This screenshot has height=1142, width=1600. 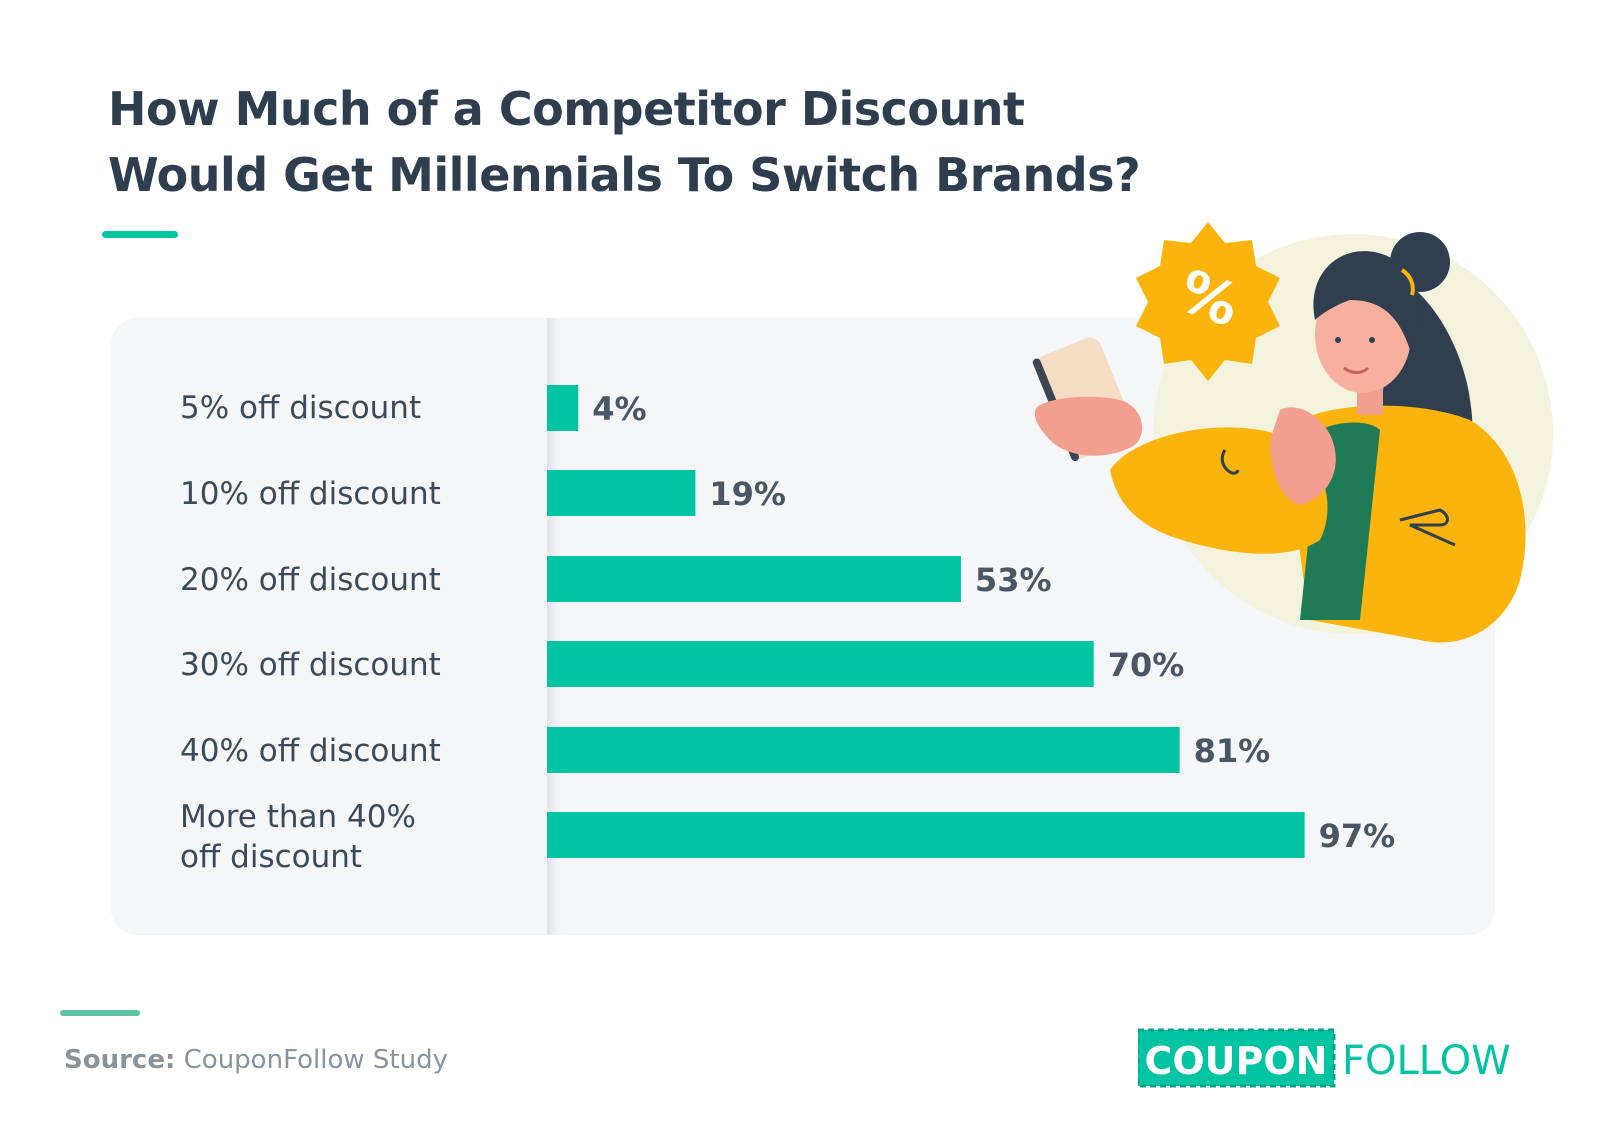 I want to click on title-line-1: How Much of a Competitor Discount, so click(x=566, y=109).